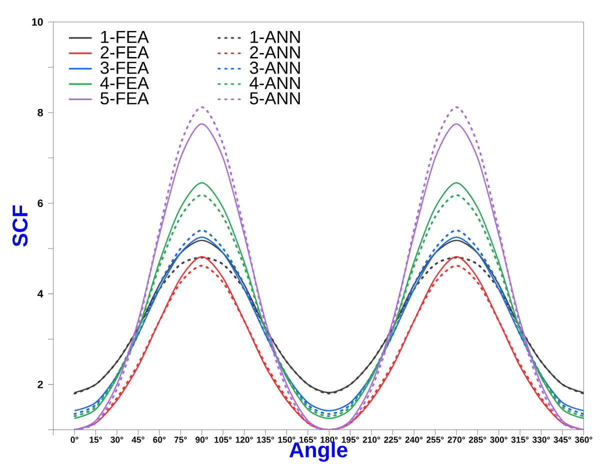 This screenshot has height=470, width=601. I want to click on x-tick-label: 330°, so click(541, 439).